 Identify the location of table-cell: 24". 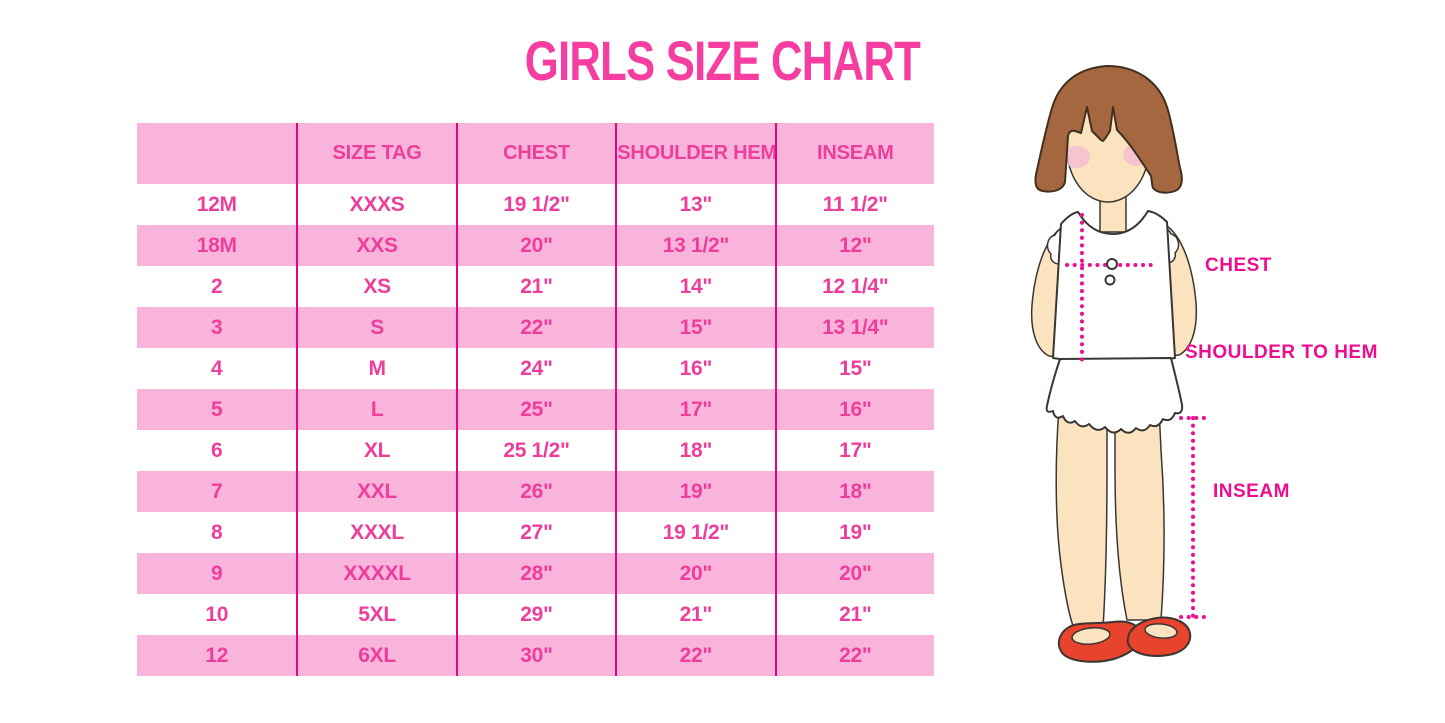
(535, 368).